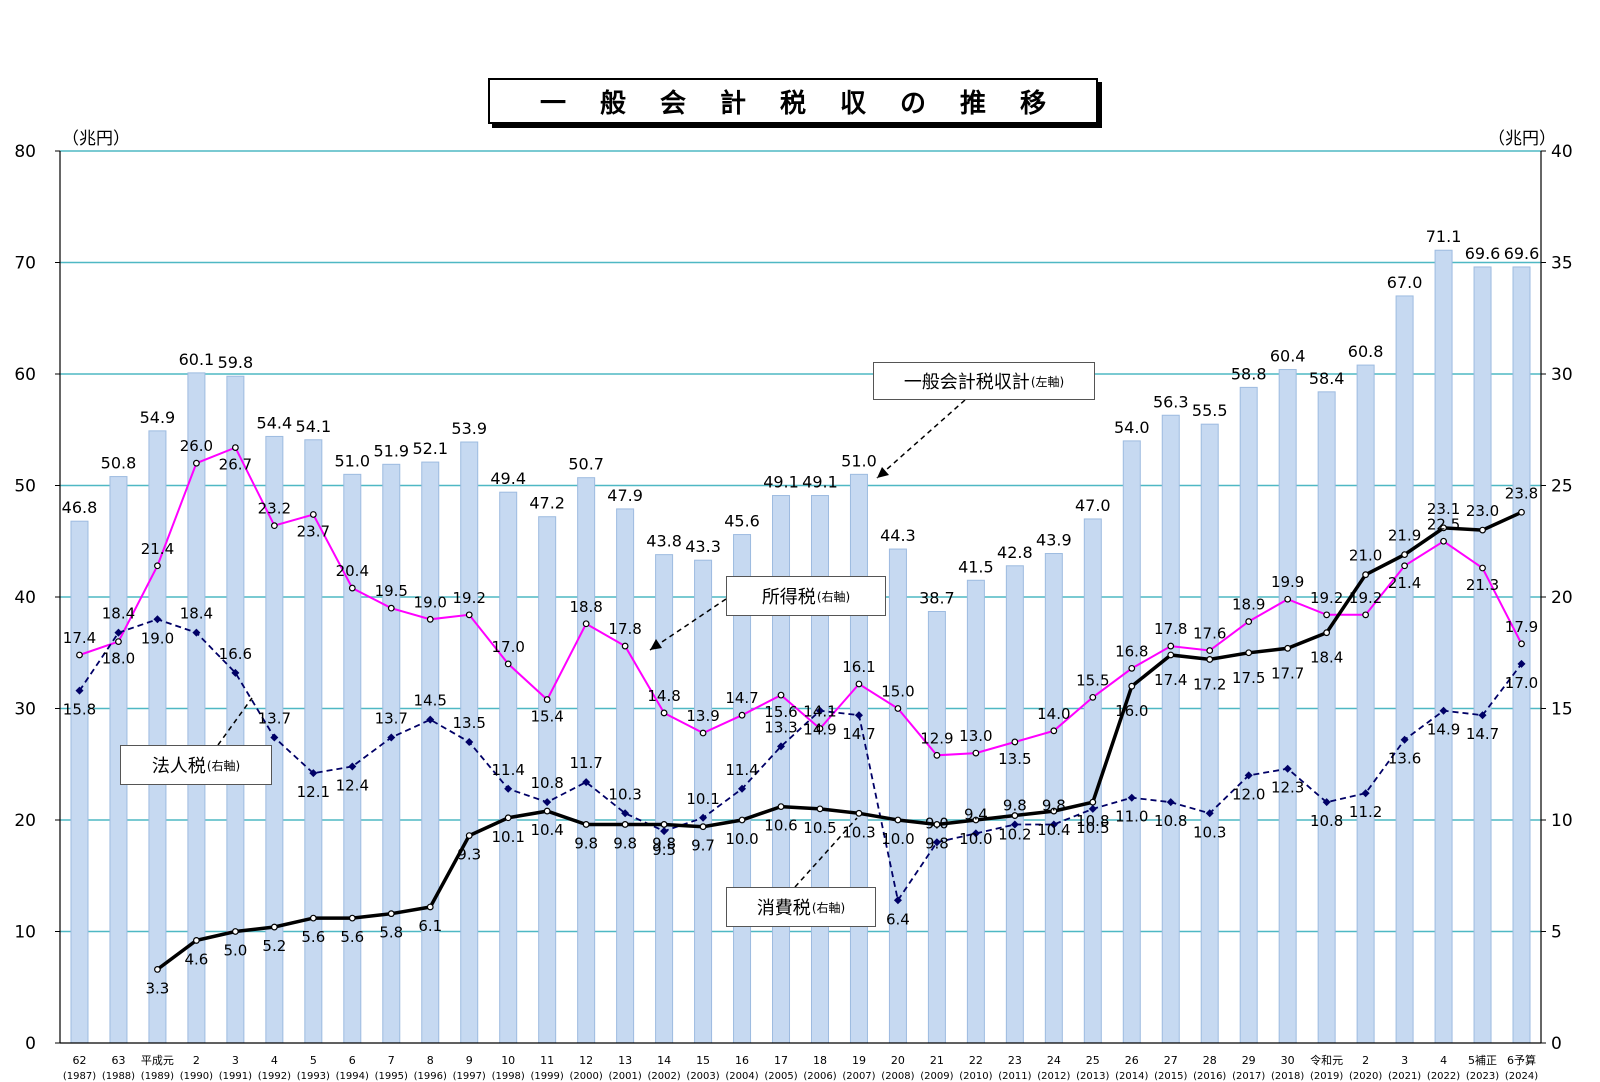 This screenshot has width=1600, height=1082. Describe the element at coordinates (1287, 673) in the screenshot. I see `value-label-consumption-tax: 17.7` at that location.